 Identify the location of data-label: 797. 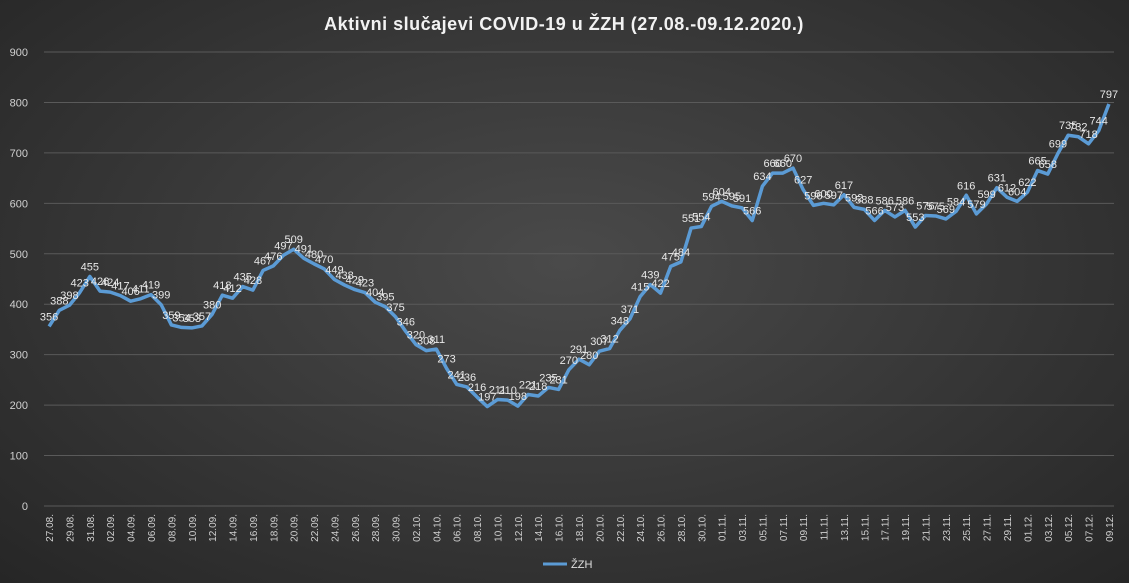
(1109, 95).